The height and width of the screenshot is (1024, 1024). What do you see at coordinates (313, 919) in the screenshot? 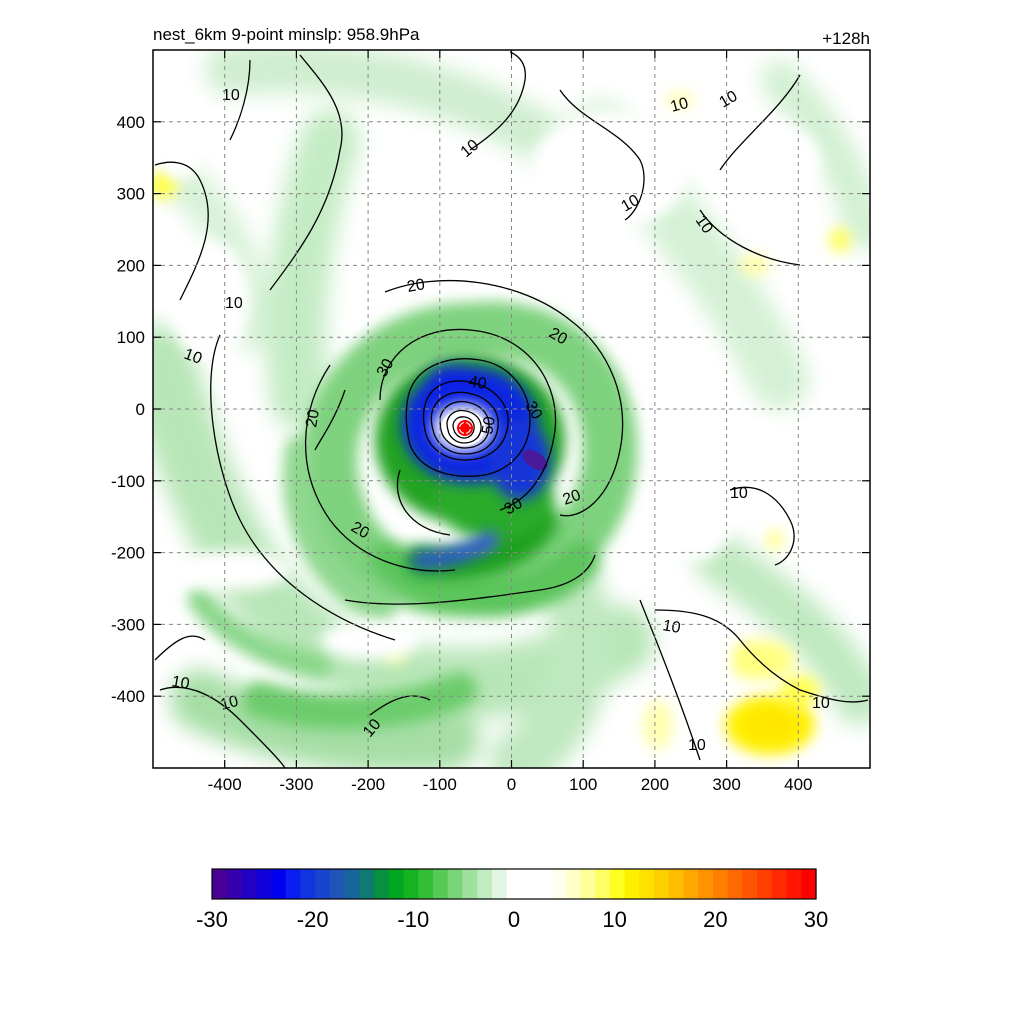
I see `colorbar-tick-label: -20` at bounding box center [313, 919].